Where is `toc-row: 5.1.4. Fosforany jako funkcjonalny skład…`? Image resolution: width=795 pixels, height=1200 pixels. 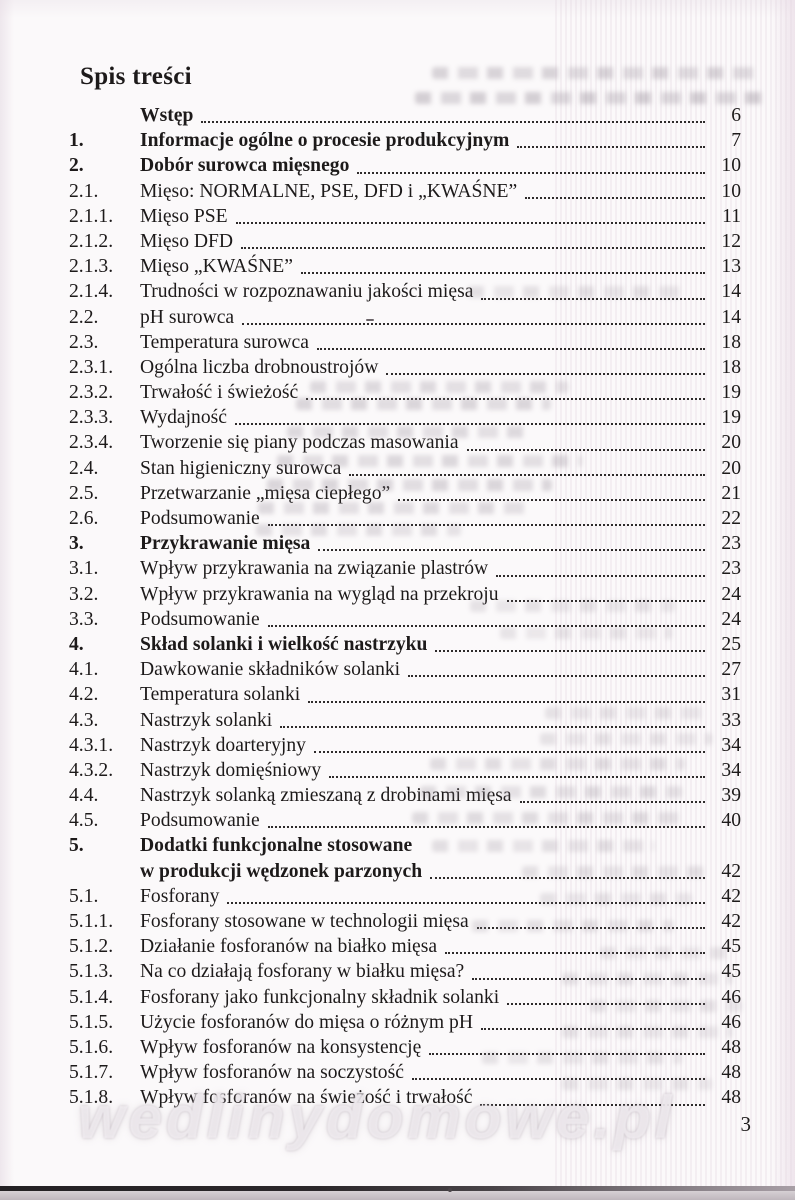
toc-row: 5.1.4. Fosforany jako funkcjonalny skład… is located at coordinates (405, 997).